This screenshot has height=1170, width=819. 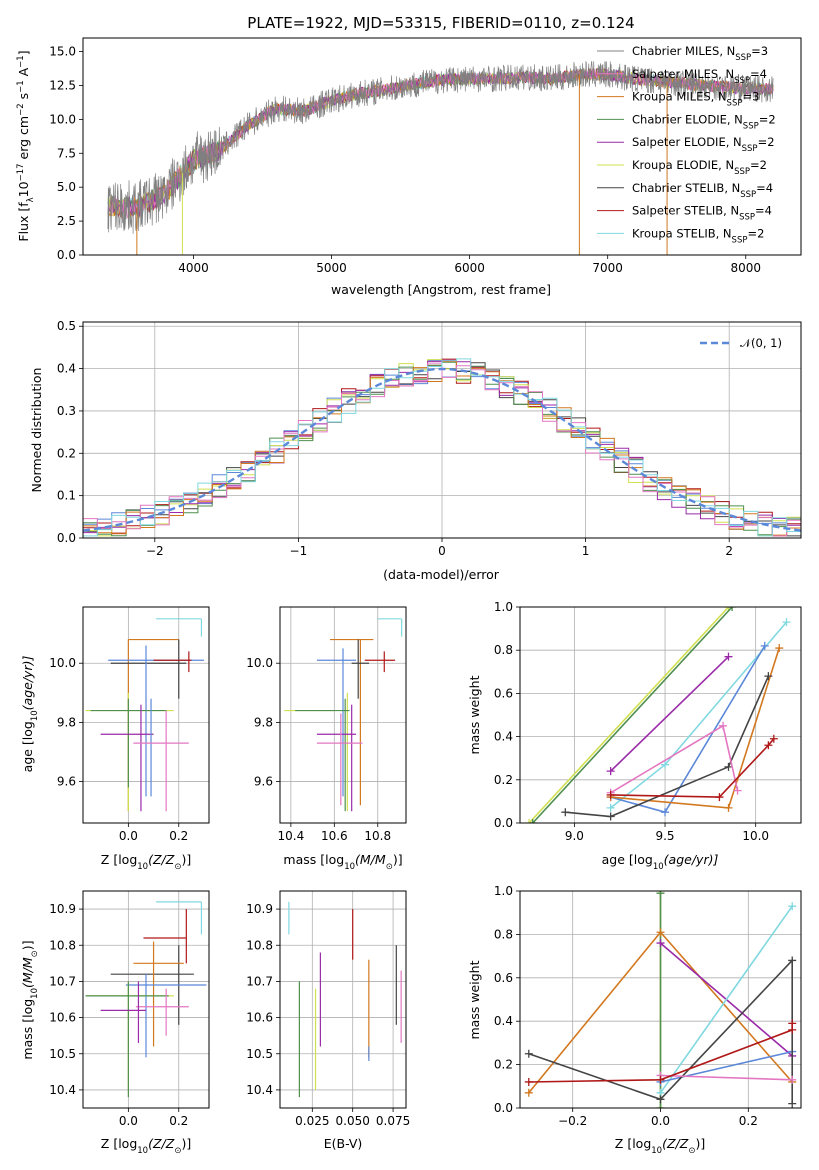 What do you see at coordinates (62, 119) in the screenshot?
I see `spectrum-ytick-label-4: 10.0` at bounding box center [62, 119].